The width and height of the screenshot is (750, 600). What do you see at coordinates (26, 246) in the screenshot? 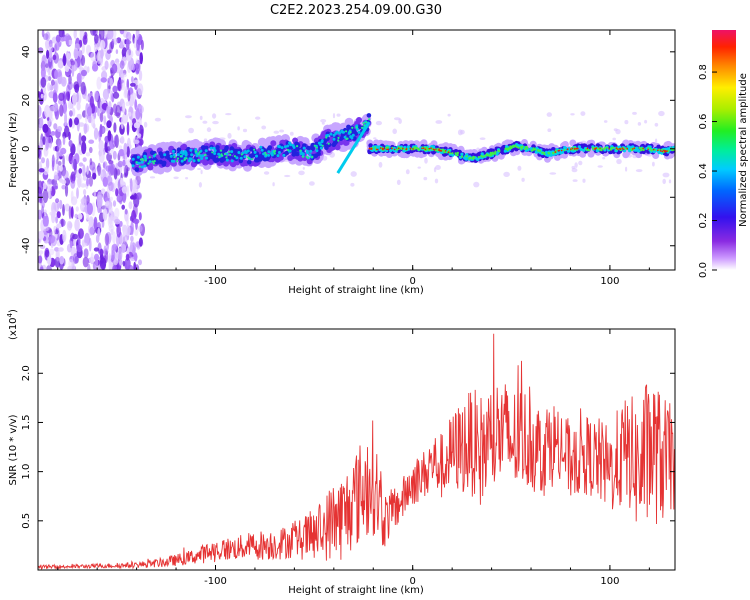
I see `y-tick-label: -40` at bounding box center [26, 246].